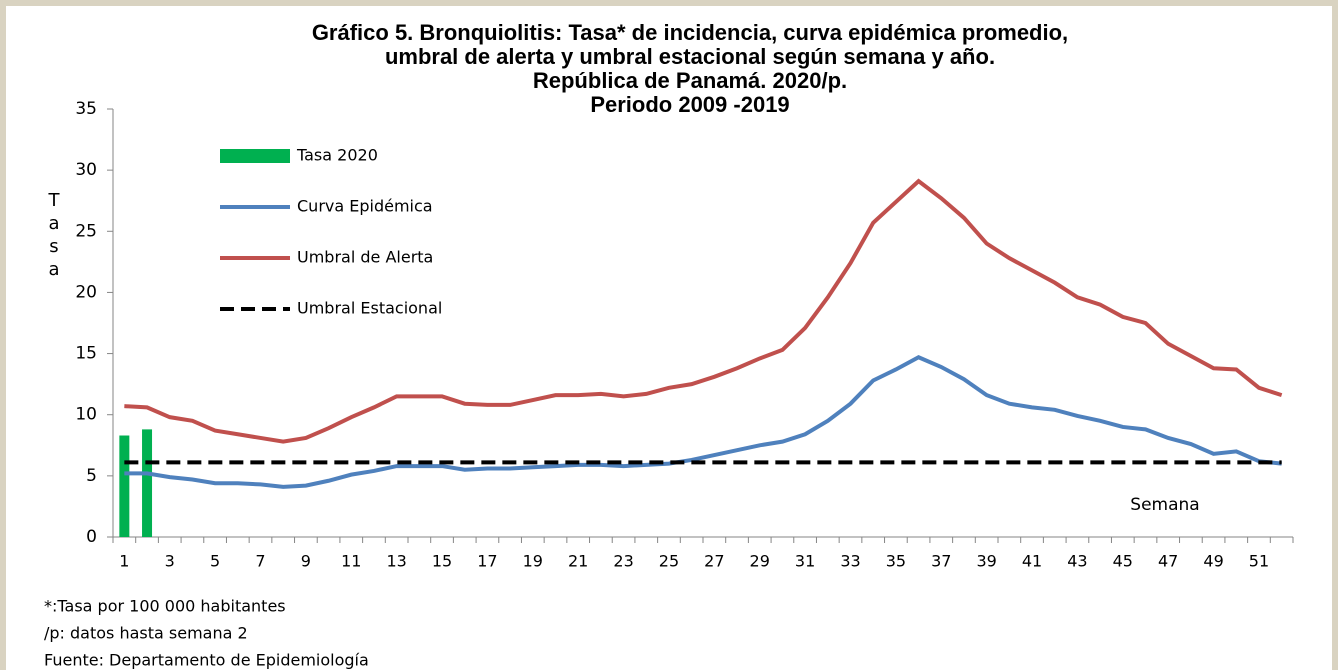 This screenshot has width=1338, height=670. What do you see at coordinates (690, 80) in the screenshot?
I see `chart-title: República de Panamá. 2020/p.` at bounding box center [690, 80].